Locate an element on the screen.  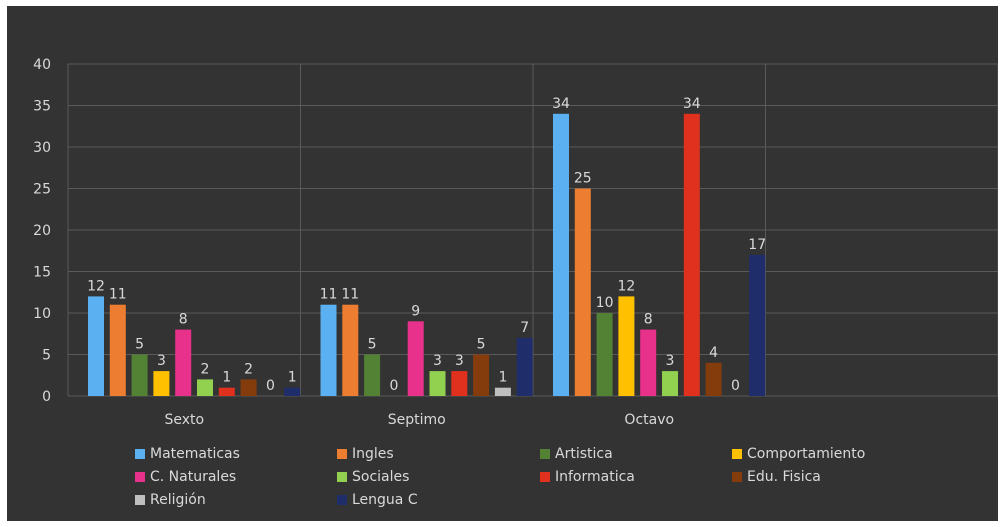
legend-item: Matematicas is located at coordinates (187, 454).